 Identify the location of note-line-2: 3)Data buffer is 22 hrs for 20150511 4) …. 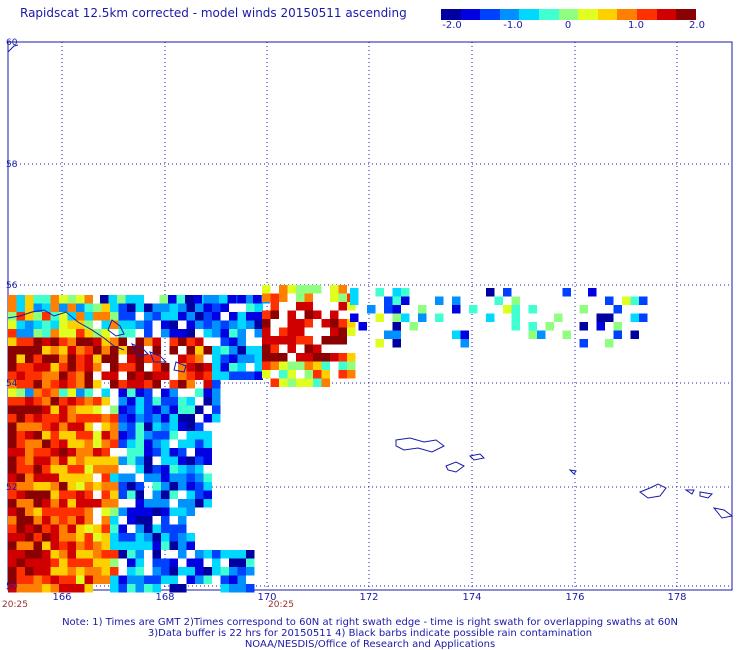
(370, 633).